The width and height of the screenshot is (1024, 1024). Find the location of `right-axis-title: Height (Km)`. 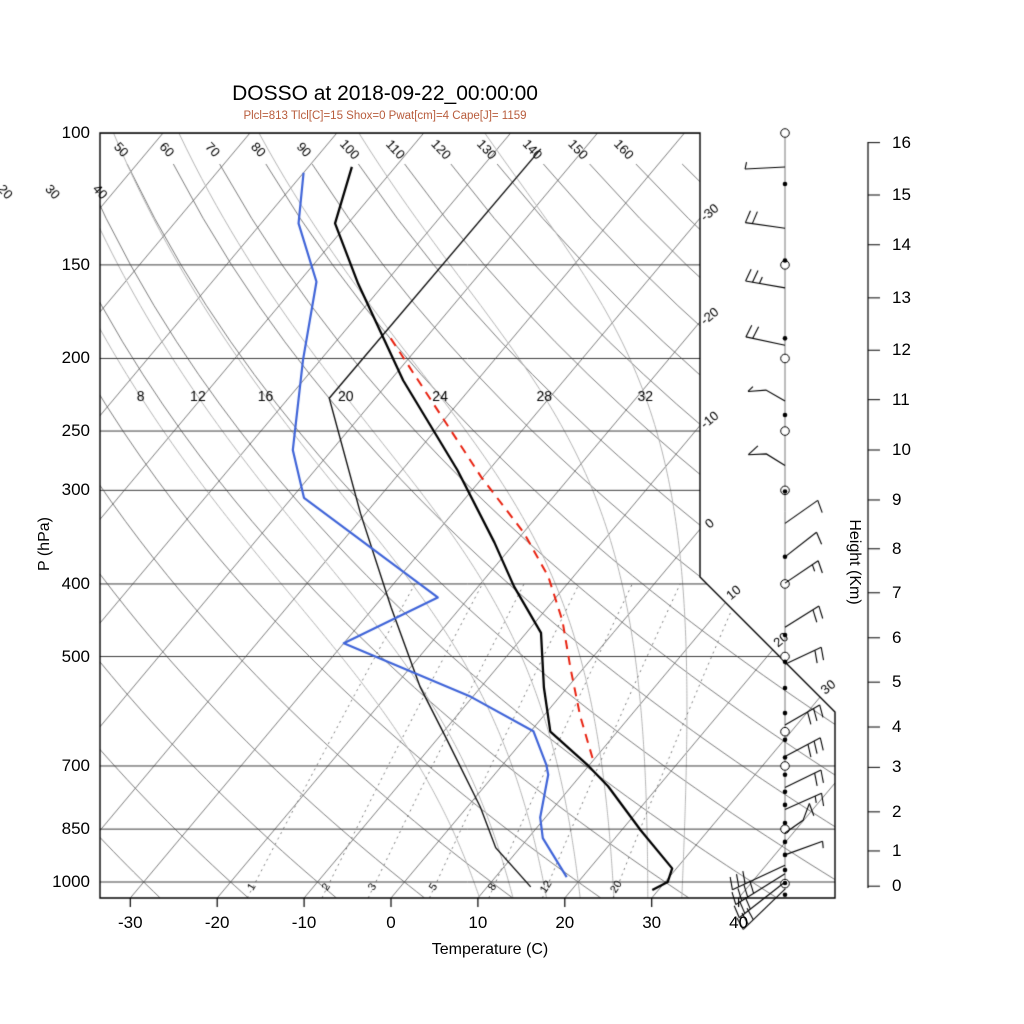

right-axis-title: Height (Km) is located at coordinates (854, 562).